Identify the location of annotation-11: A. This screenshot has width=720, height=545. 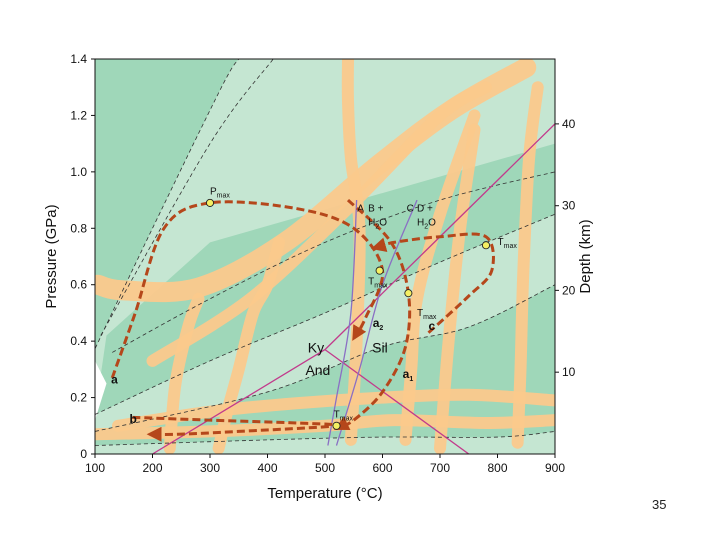
(360, 208).